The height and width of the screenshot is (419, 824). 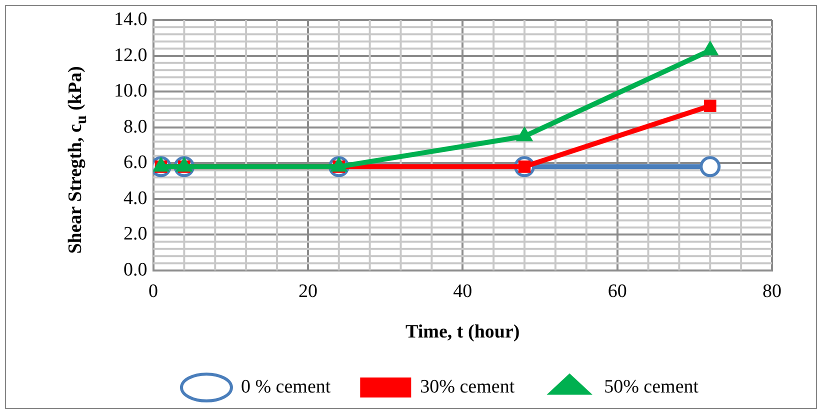 I want to click on y-tick-label: 10.0, so click(x=131, y=91).